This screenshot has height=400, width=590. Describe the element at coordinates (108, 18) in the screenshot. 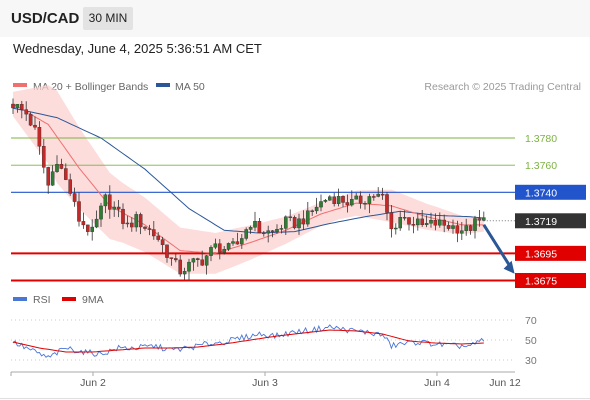

I see `timeframe-button: 30 MIN` at that location.